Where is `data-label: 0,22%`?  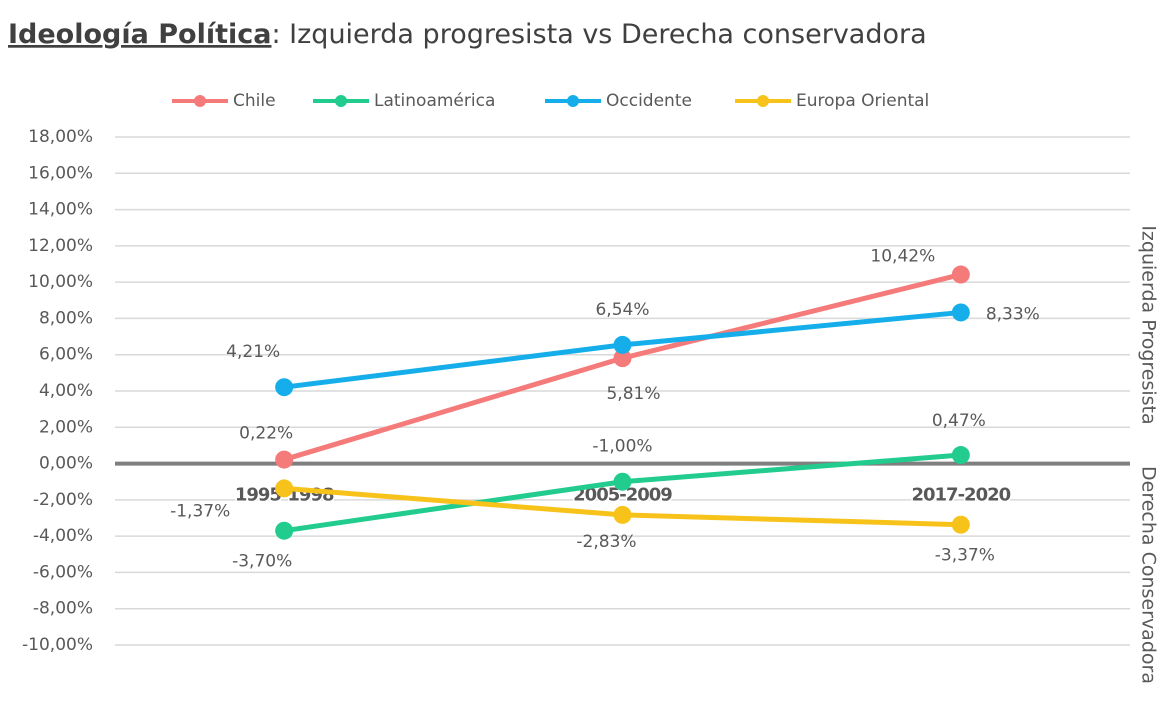
data-label: 0,22% is located at coordinates (266, 434).